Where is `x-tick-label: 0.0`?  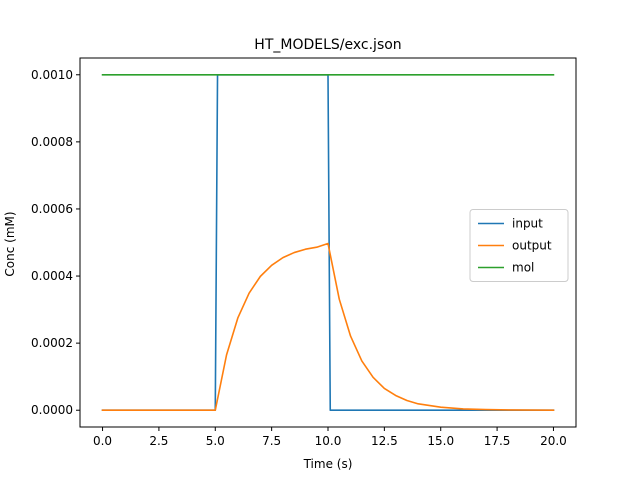
x-tick-label: 0.0 is located at coordinates (102, 441).